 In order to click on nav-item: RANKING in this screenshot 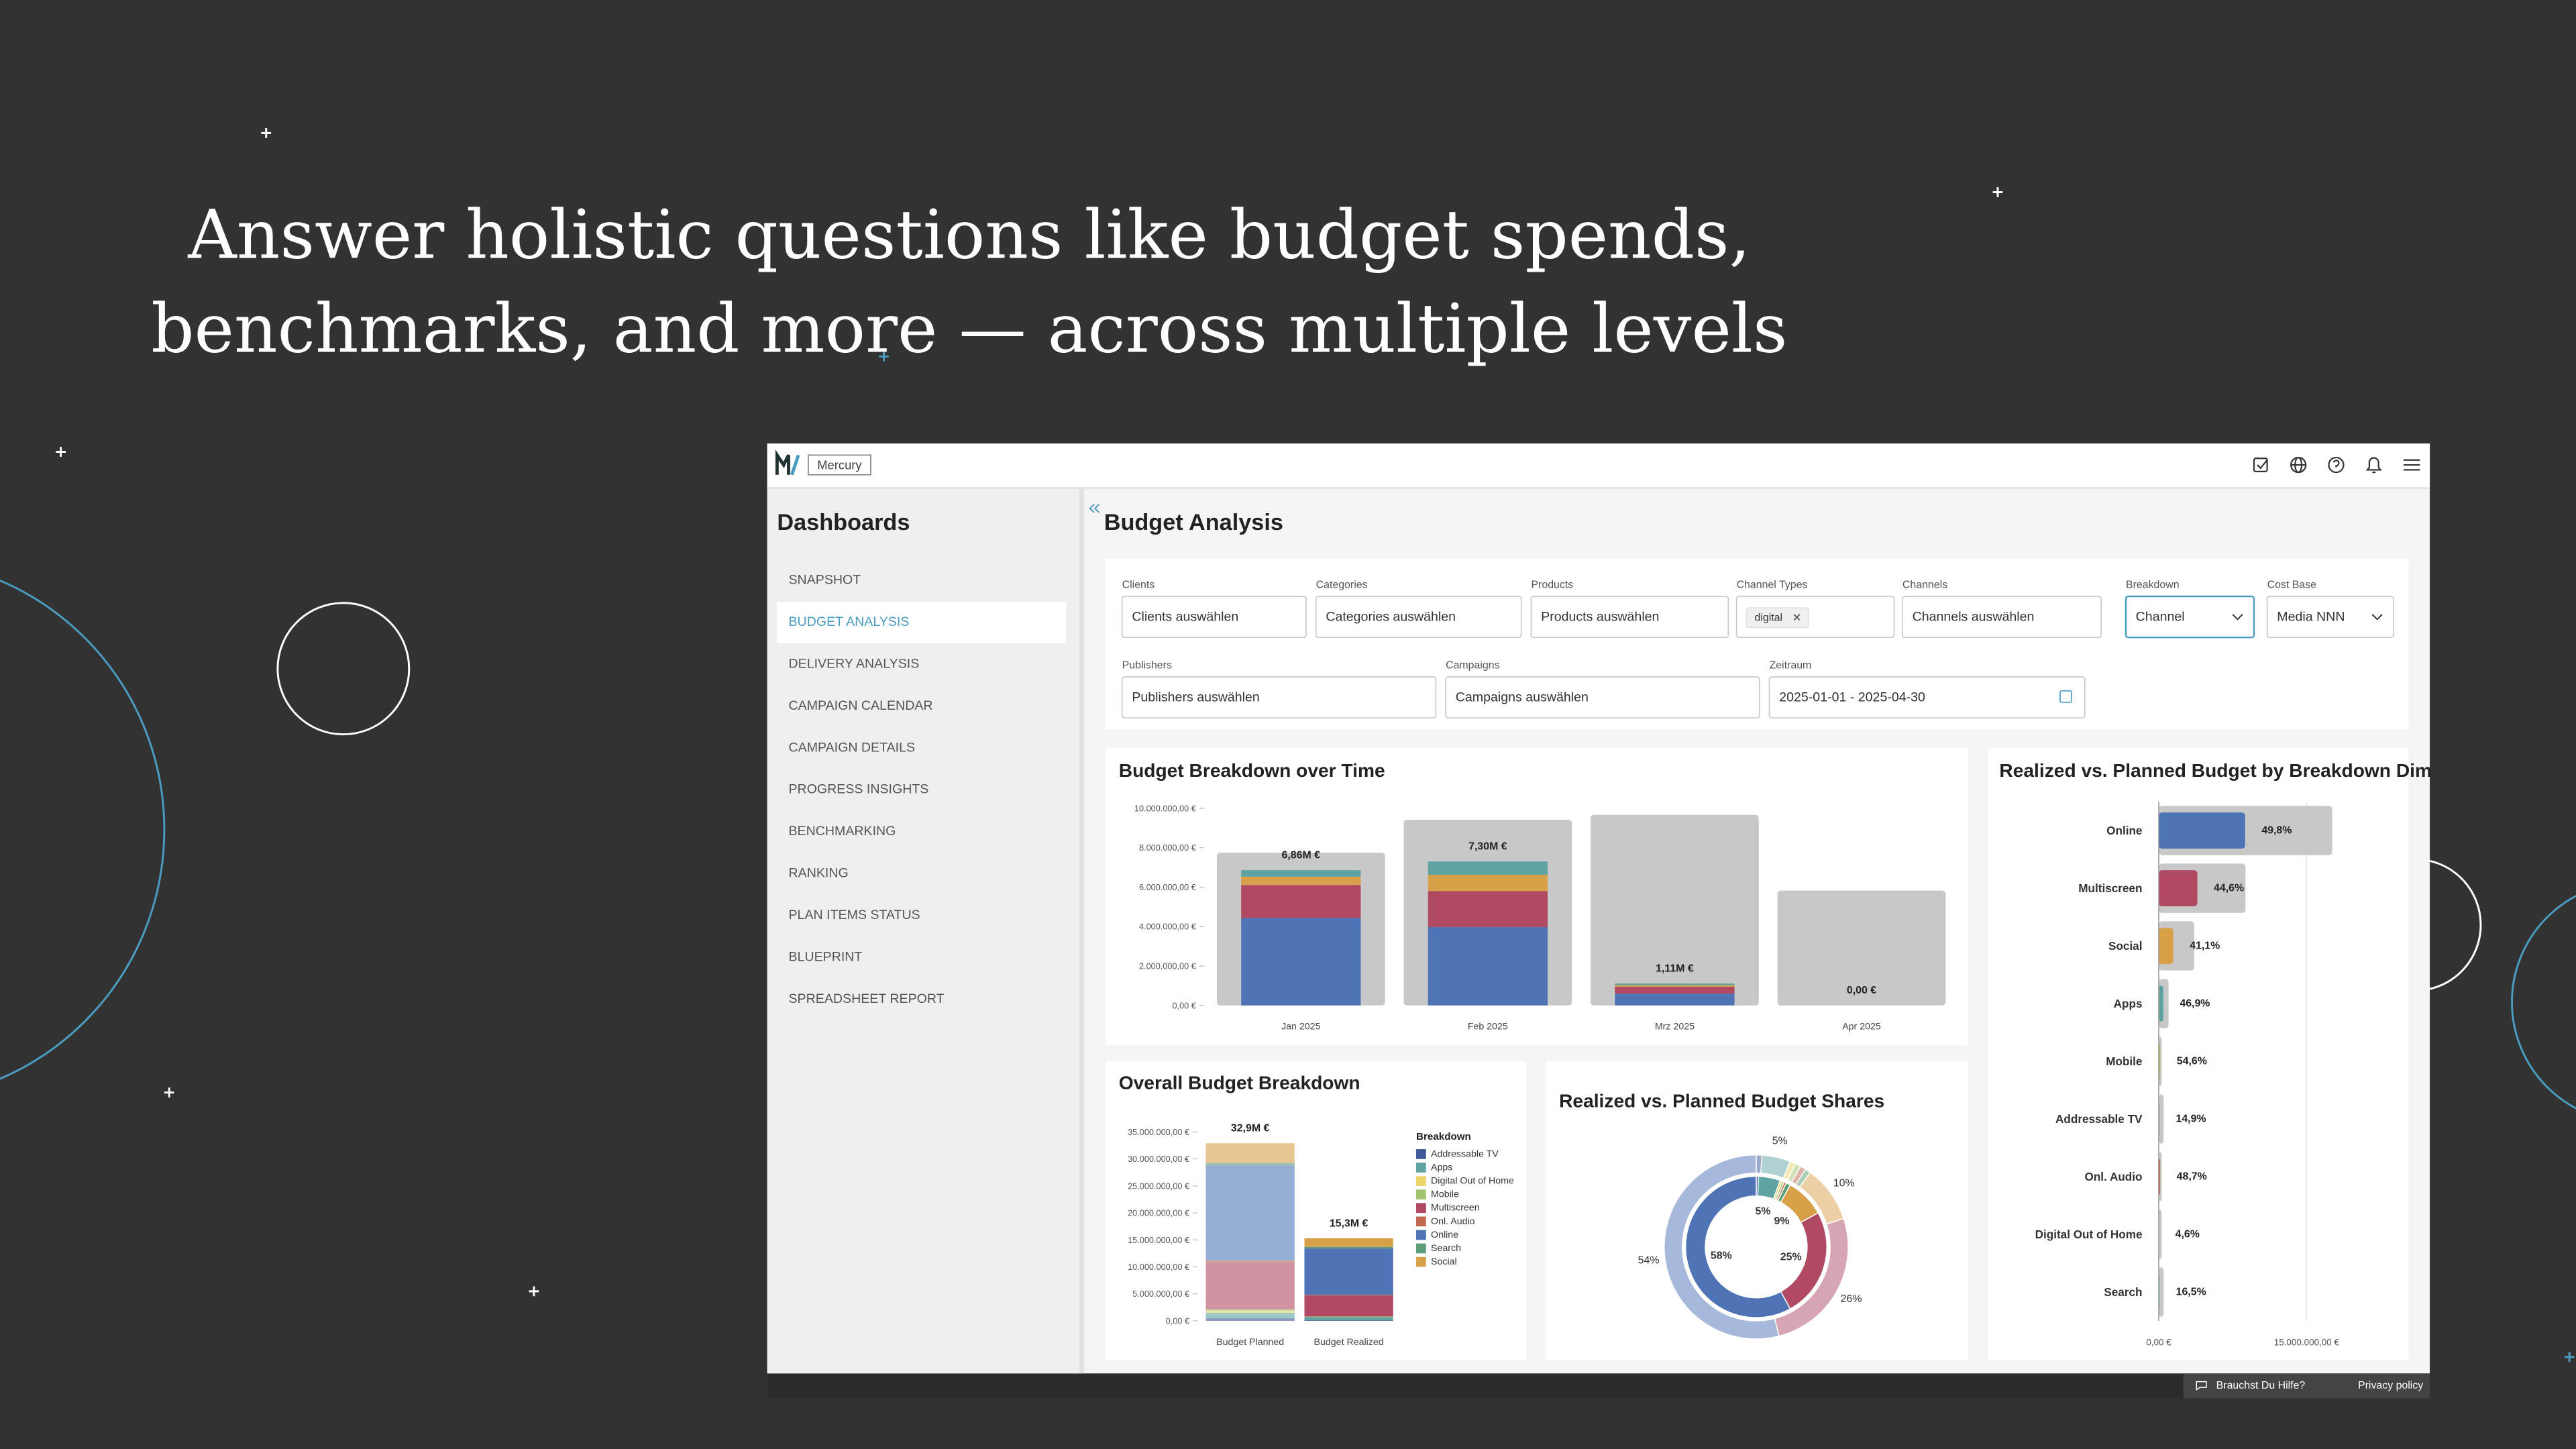, I will do `click(819, 873)`.